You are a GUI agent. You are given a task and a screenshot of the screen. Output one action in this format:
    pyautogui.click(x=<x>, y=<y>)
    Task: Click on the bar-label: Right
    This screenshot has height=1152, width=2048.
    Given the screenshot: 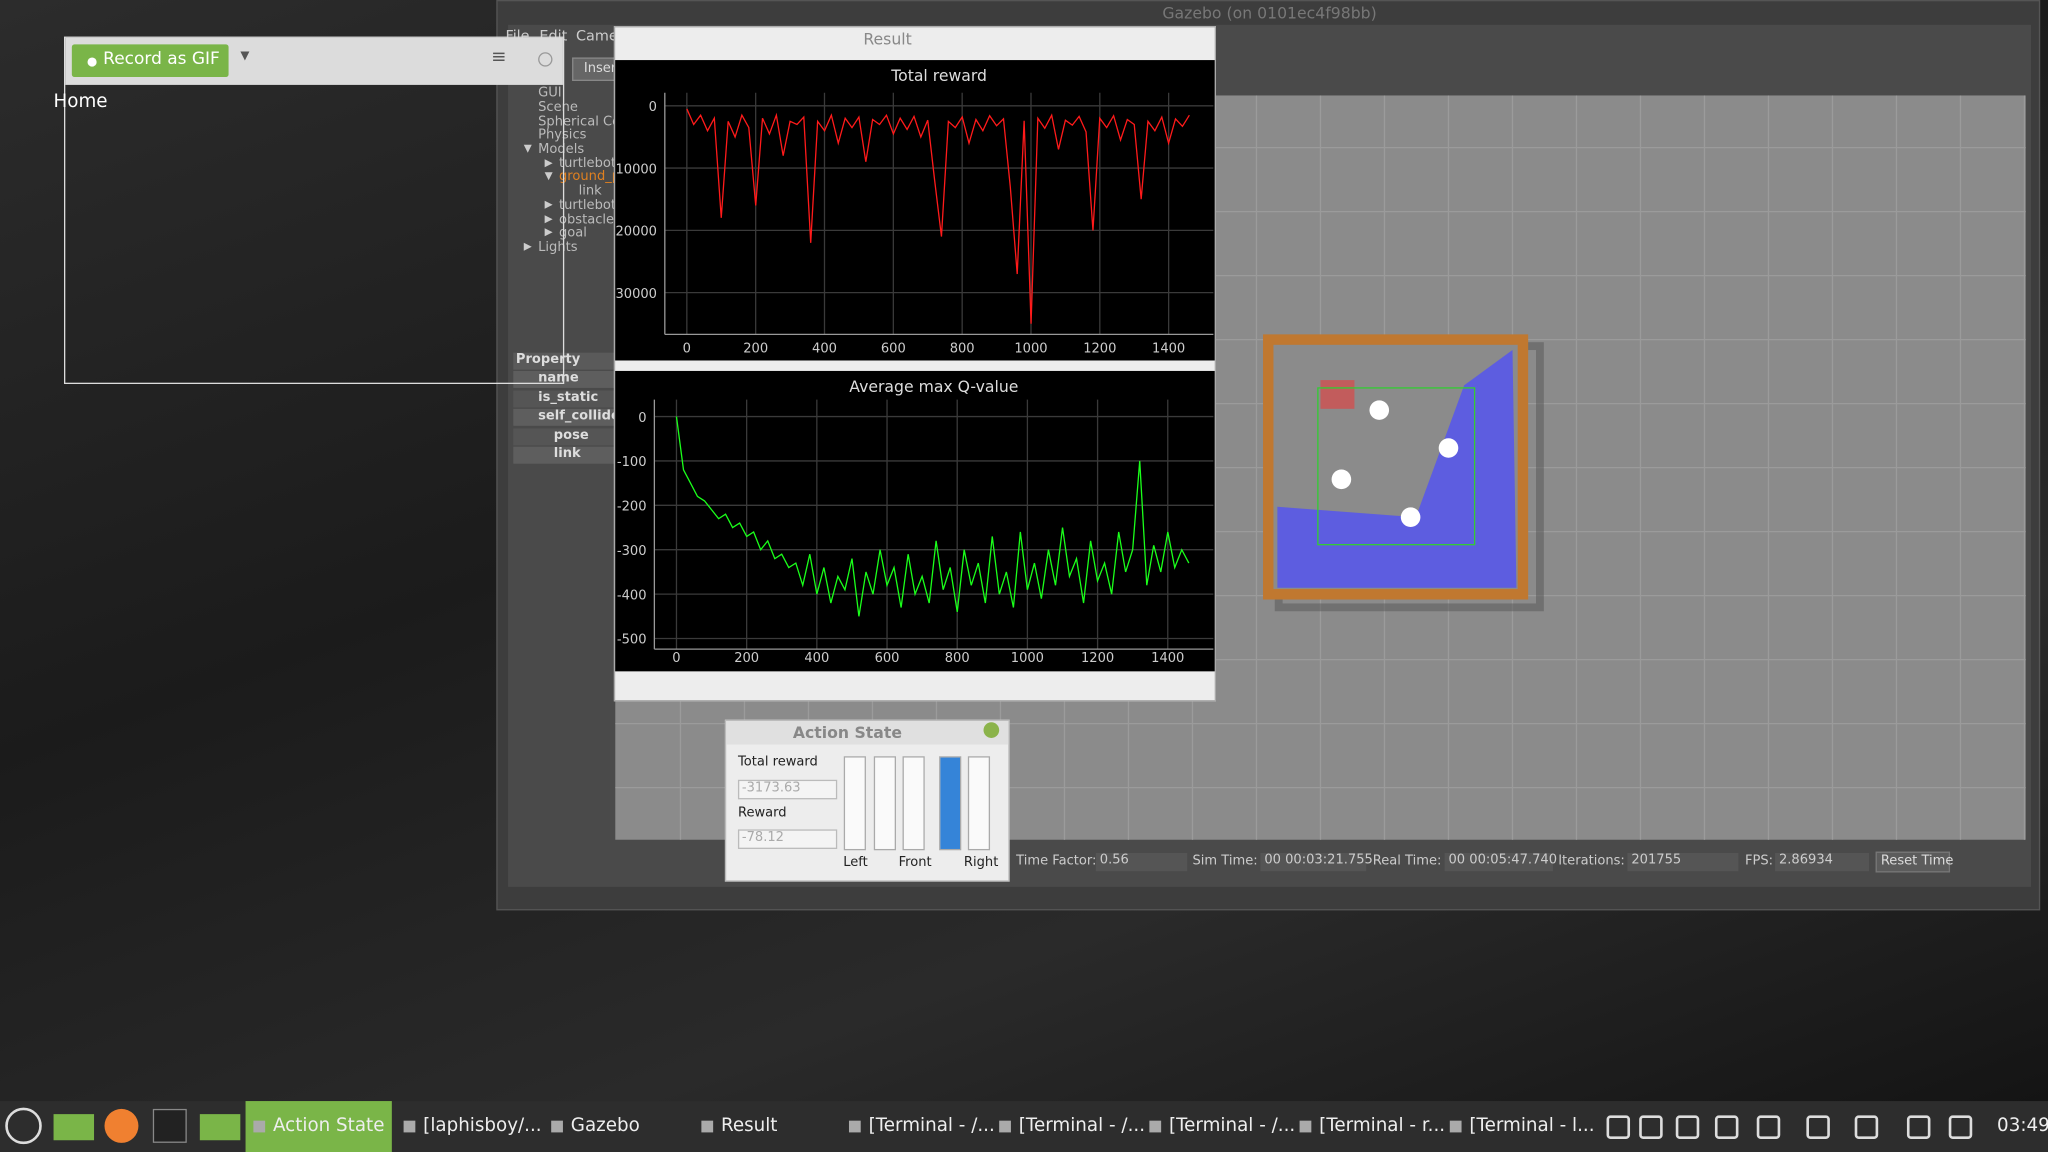 What is the action you would take?
    pyautogui.click(x=981, y=862)
    